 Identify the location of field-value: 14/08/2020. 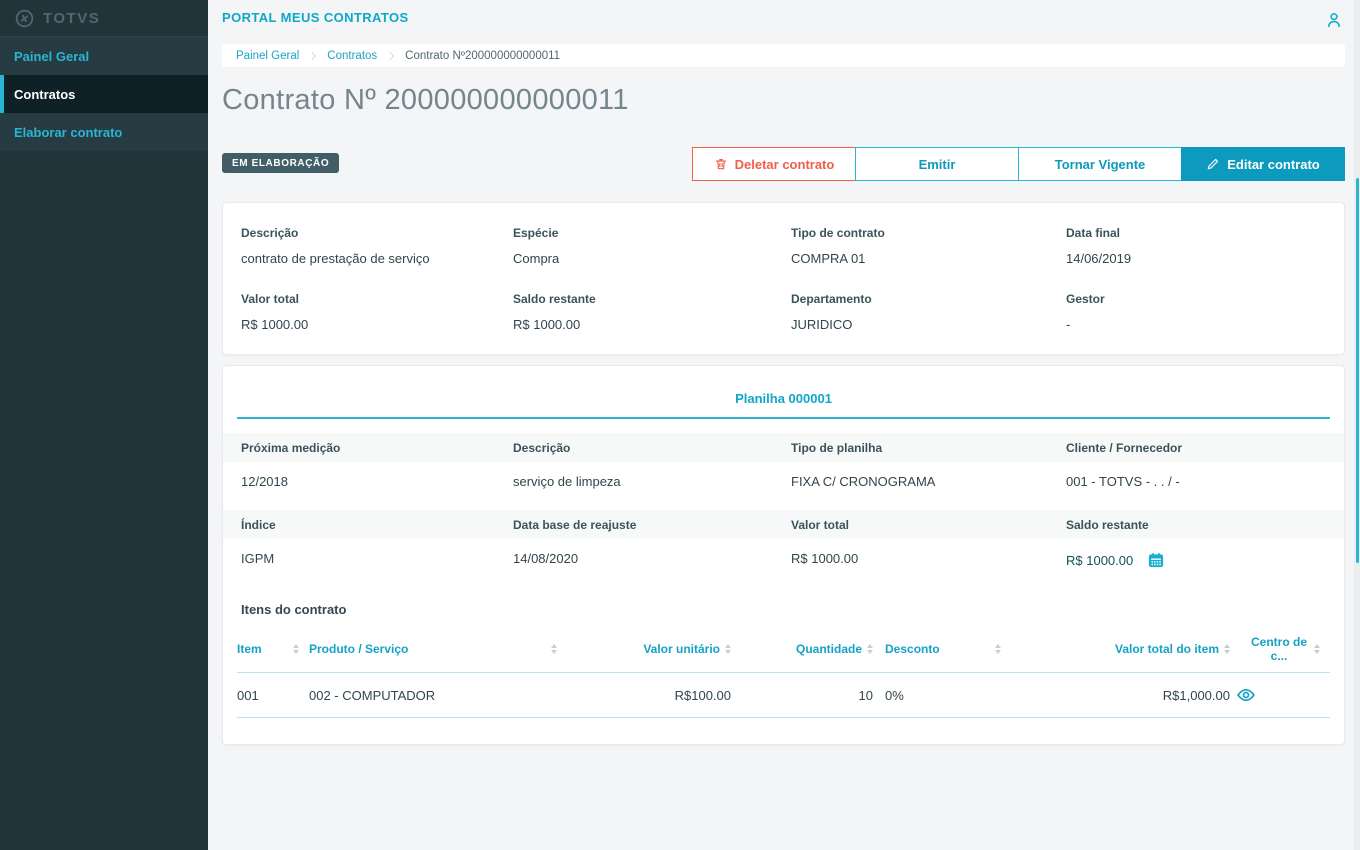
(546, 558).